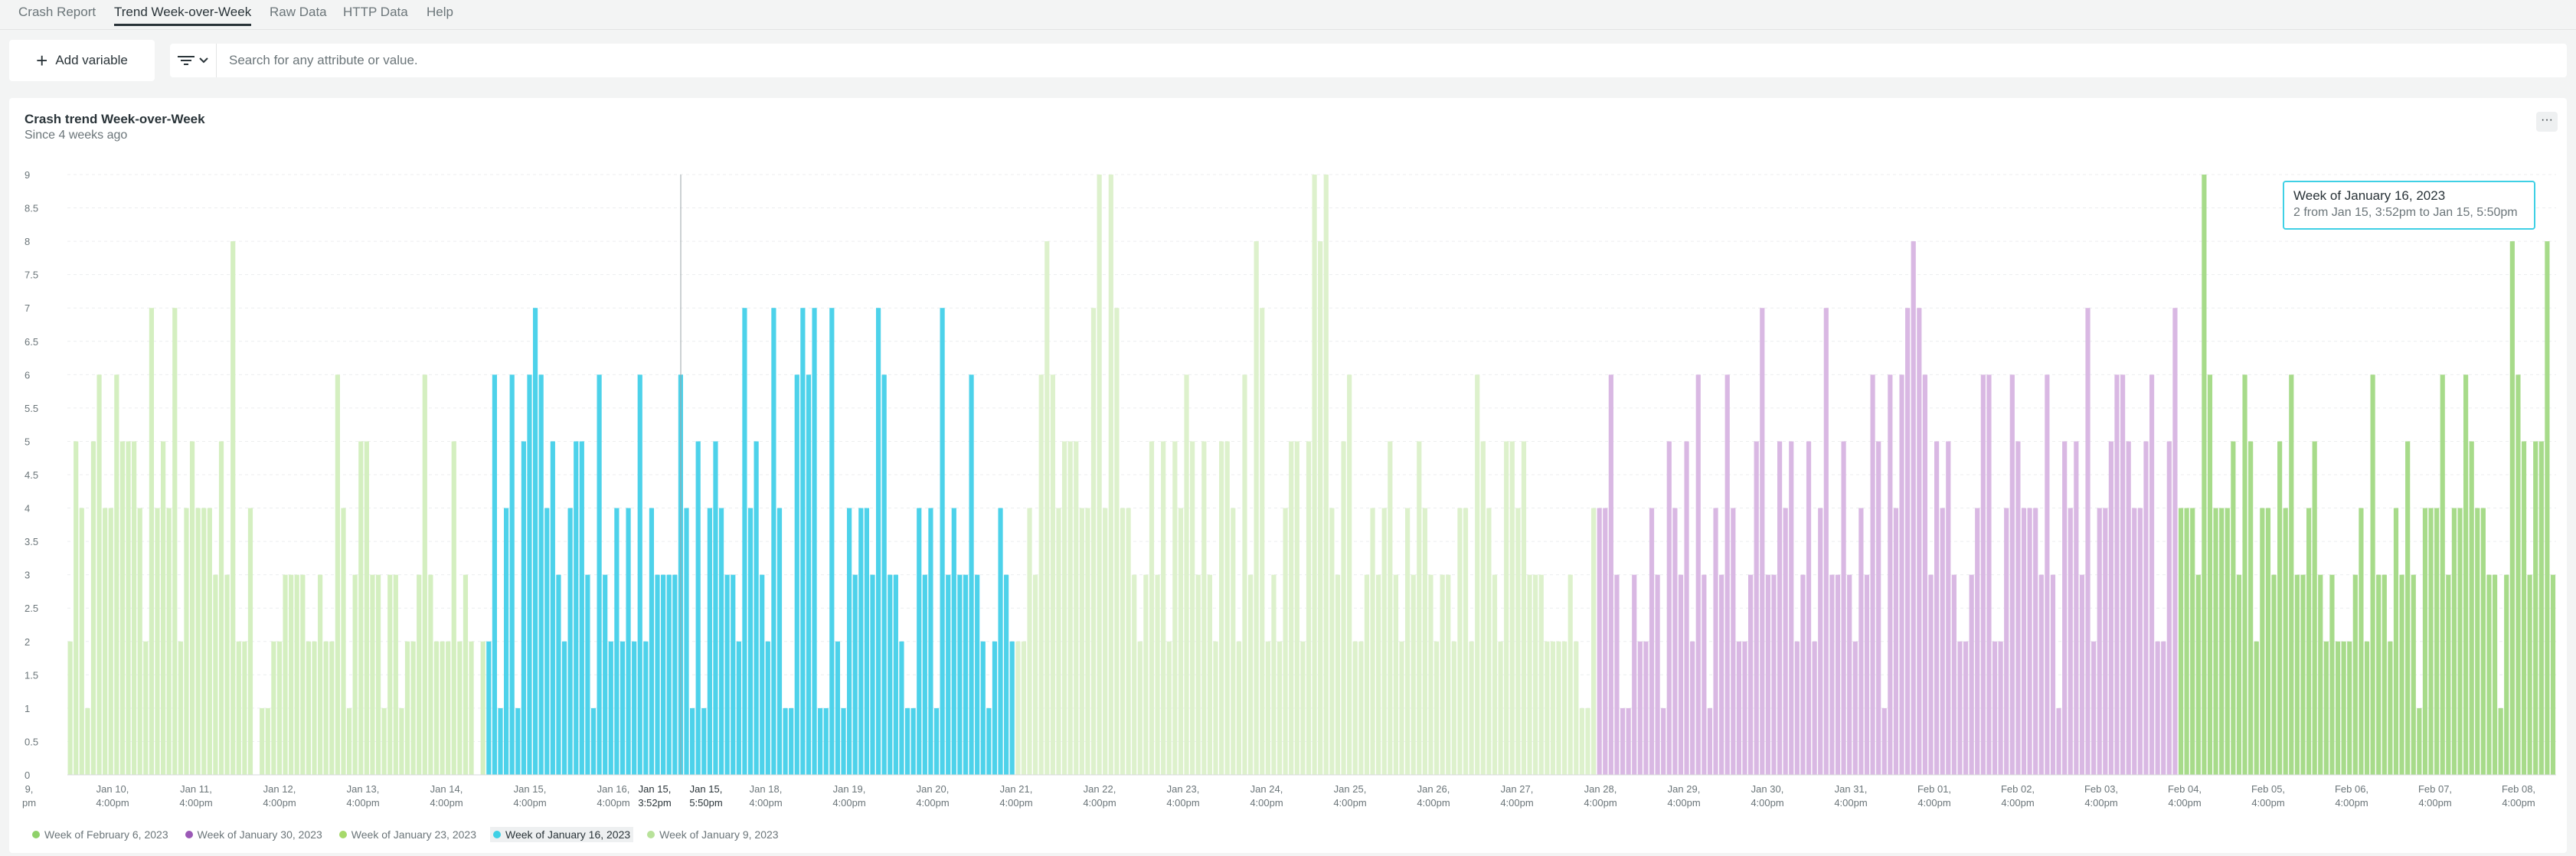  Describe the element at coordinates (375, 12) in the screenshot. I see `tab-http-data: HTTP Data` at that location.